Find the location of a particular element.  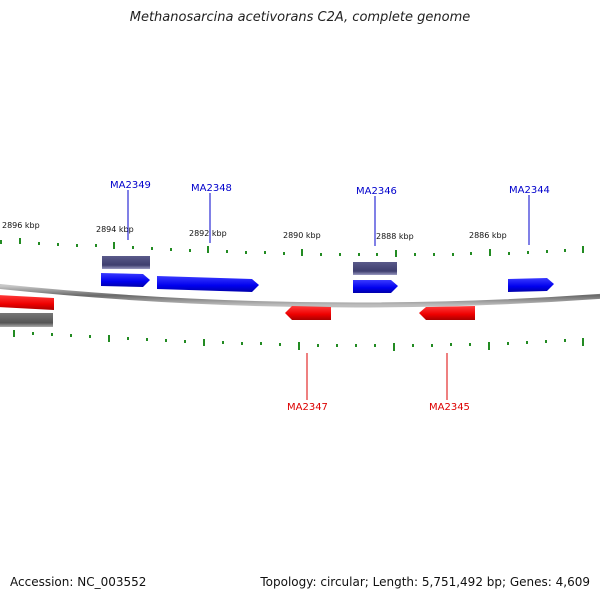

gene-arrow-ma2344 is located at coordinates (531, 285).